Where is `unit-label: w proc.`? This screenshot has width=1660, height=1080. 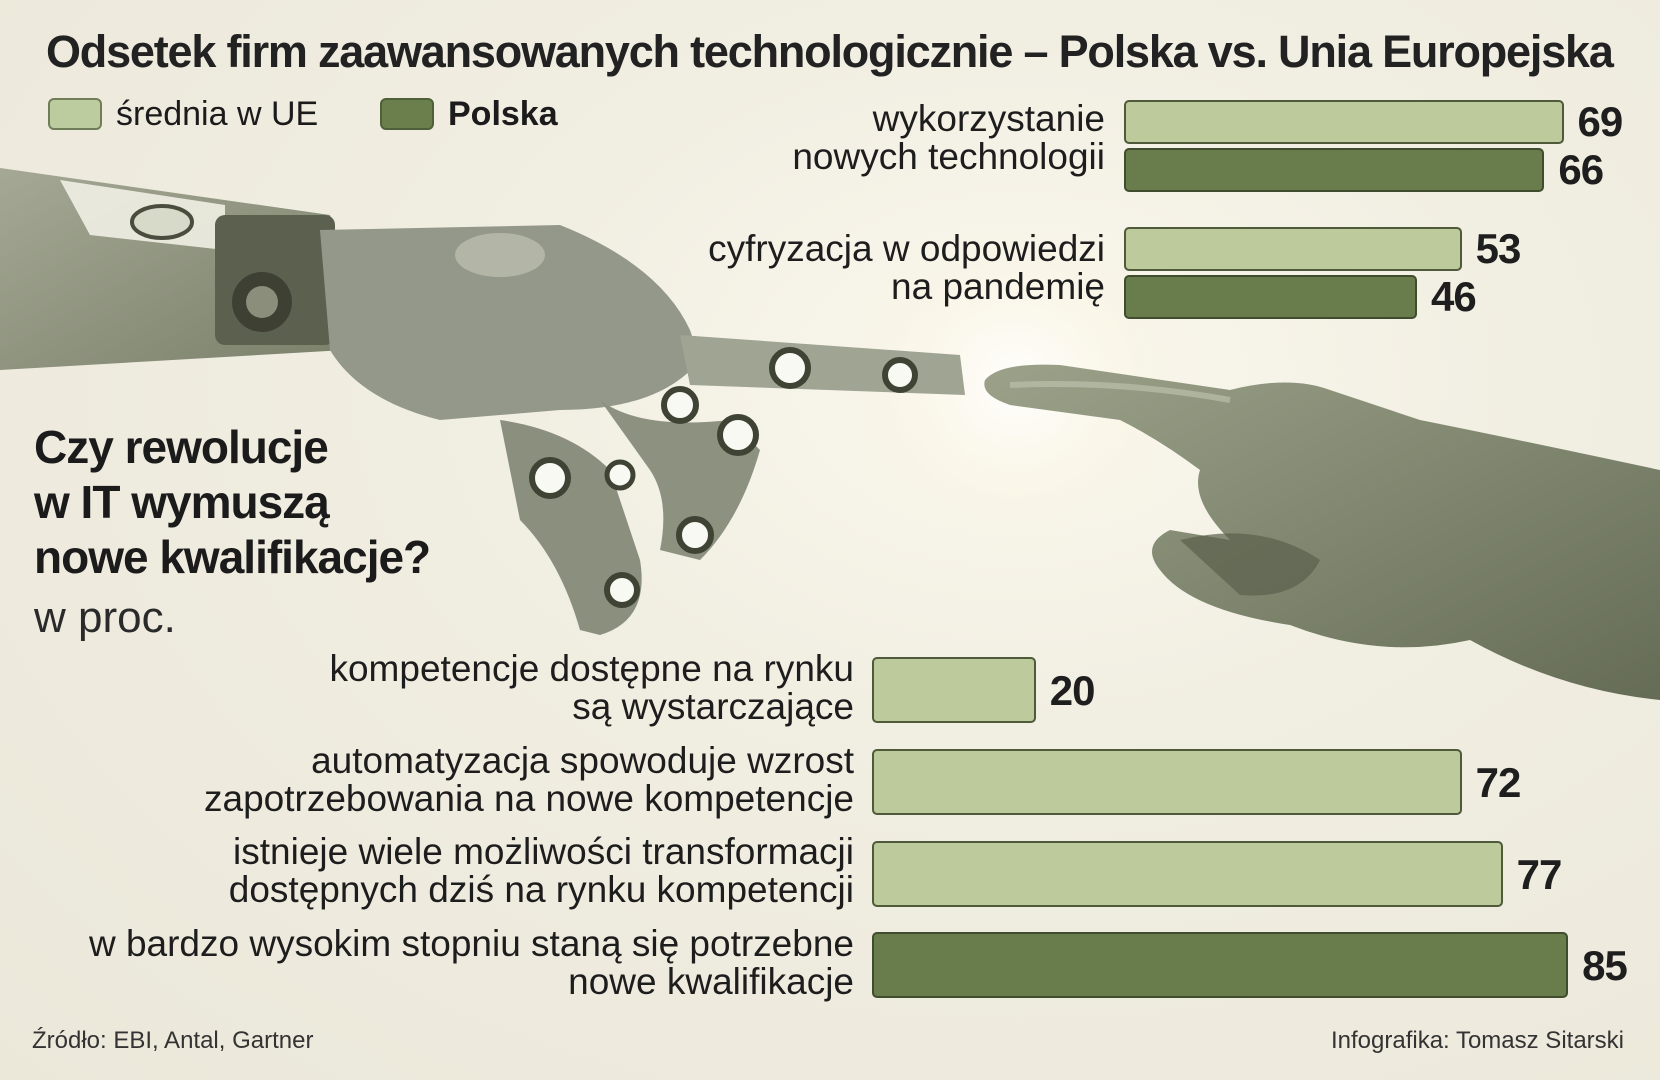 unit-label: w proc. is located at coordinates (105, 617).